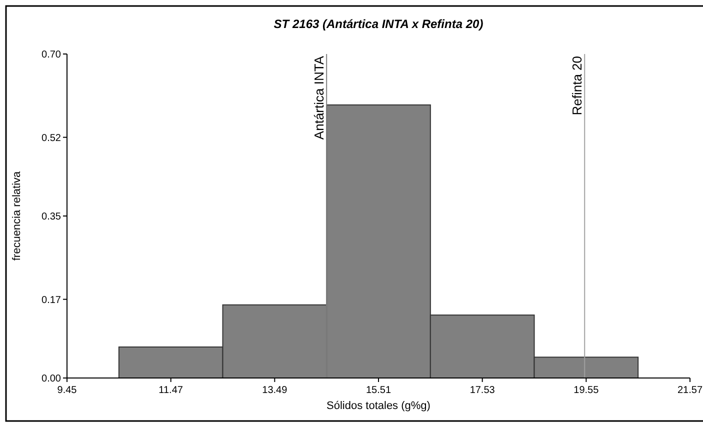 Image resolution: width=703 pixels, height=427 pixels. What do you see at coordinates (379, 24) in the screenshot?
I see `chart-title: ST 2163 (Antártica INTA x Refinta 20)` at bounding box center [379, 24].